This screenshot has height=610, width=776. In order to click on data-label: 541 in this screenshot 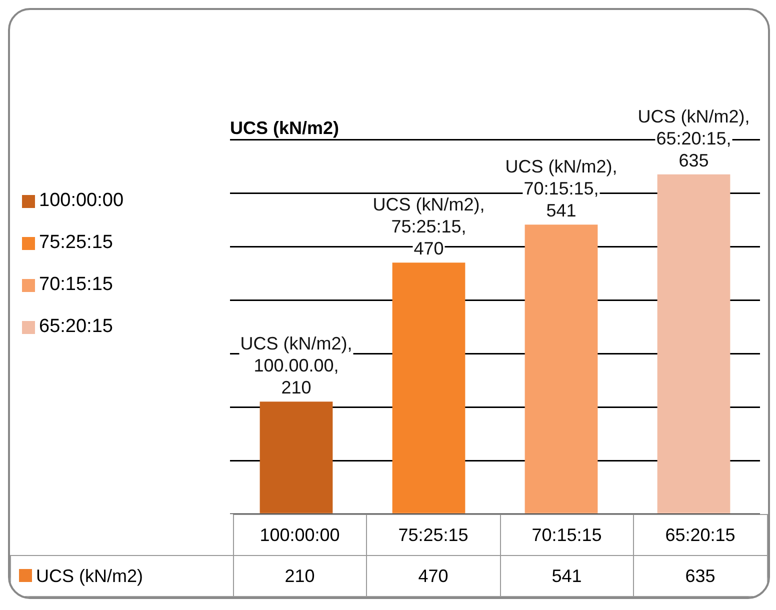, I will do `click(567, 576)`.